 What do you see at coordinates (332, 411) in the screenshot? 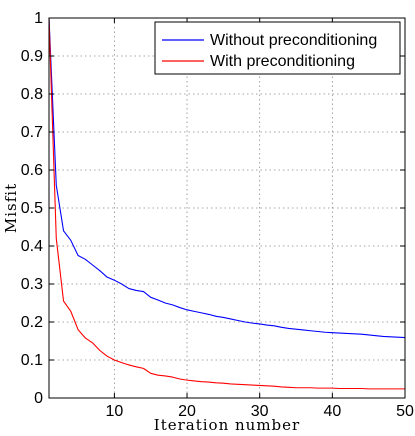
I see `x-tick-label: 40` at bounding box center [332, 411].